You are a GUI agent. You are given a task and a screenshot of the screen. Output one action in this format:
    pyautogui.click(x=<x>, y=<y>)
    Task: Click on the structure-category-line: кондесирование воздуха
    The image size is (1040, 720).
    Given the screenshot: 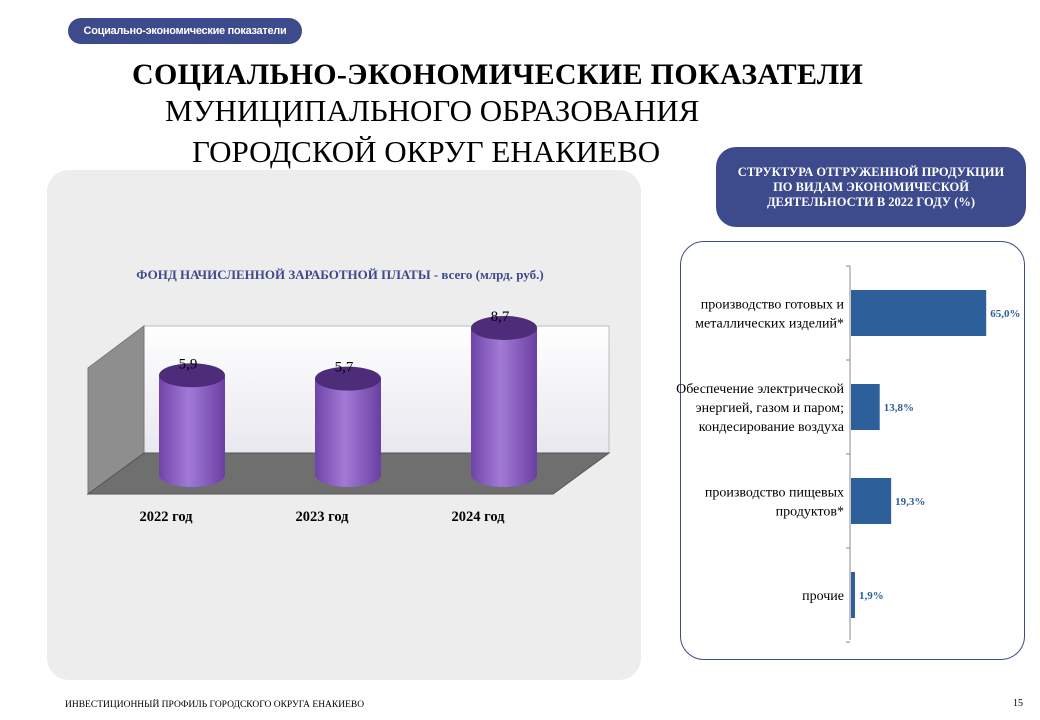 What is the action you would take?
    pyautogui.click(x=772, y=427)
    